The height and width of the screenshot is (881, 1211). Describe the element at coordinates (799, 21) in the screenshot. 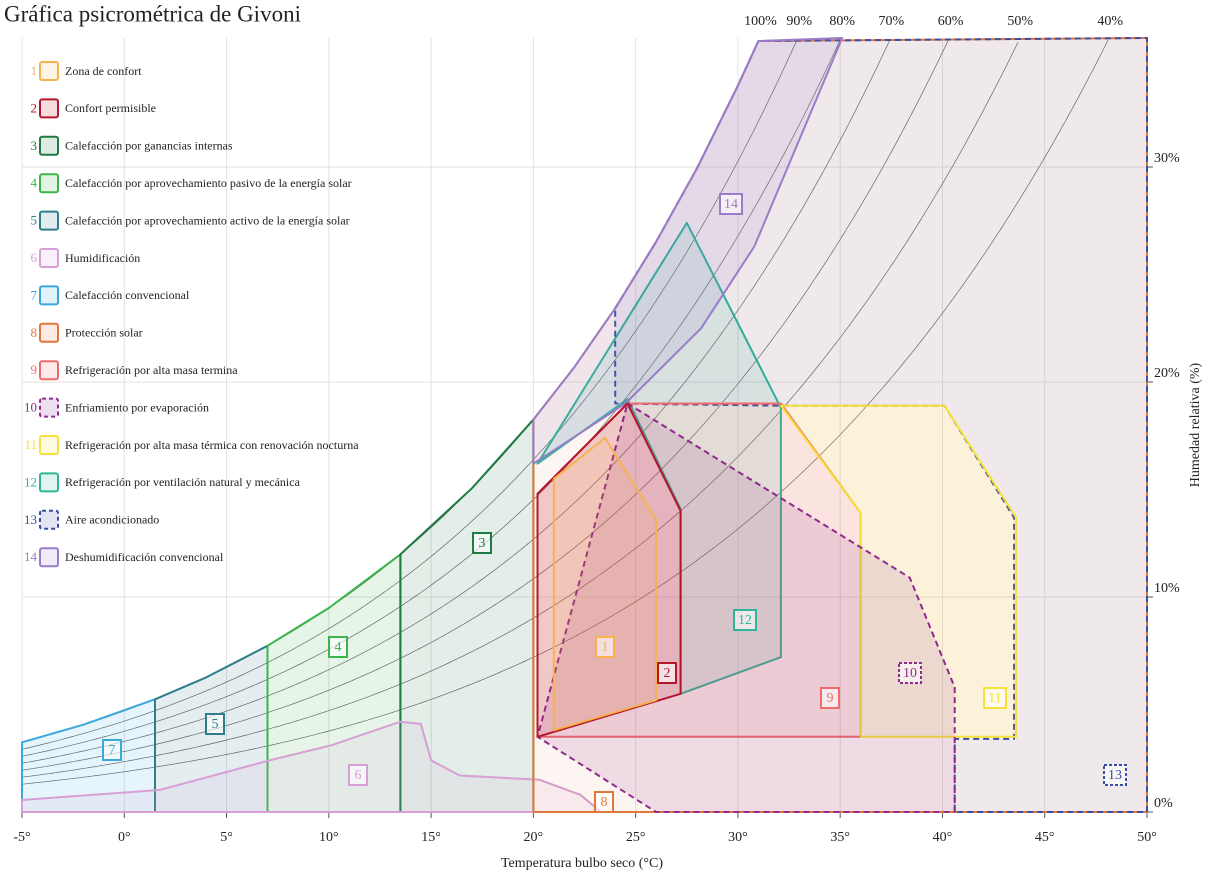

I see `rh-curve-label: 90%` at that location.